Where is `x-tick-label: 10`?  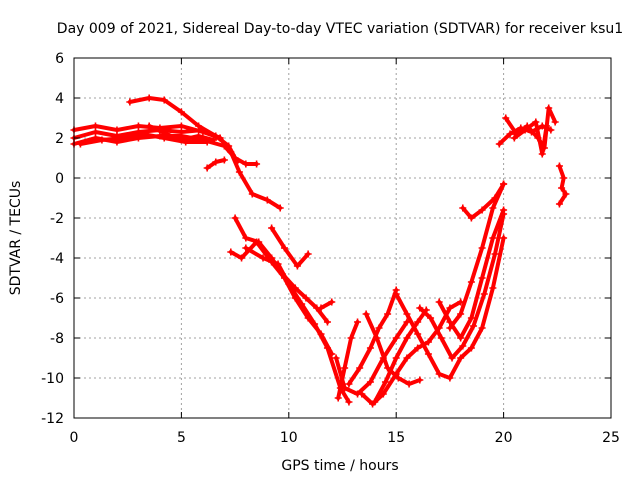 x-tick-label: 10 is located at coordinates (289, 438).